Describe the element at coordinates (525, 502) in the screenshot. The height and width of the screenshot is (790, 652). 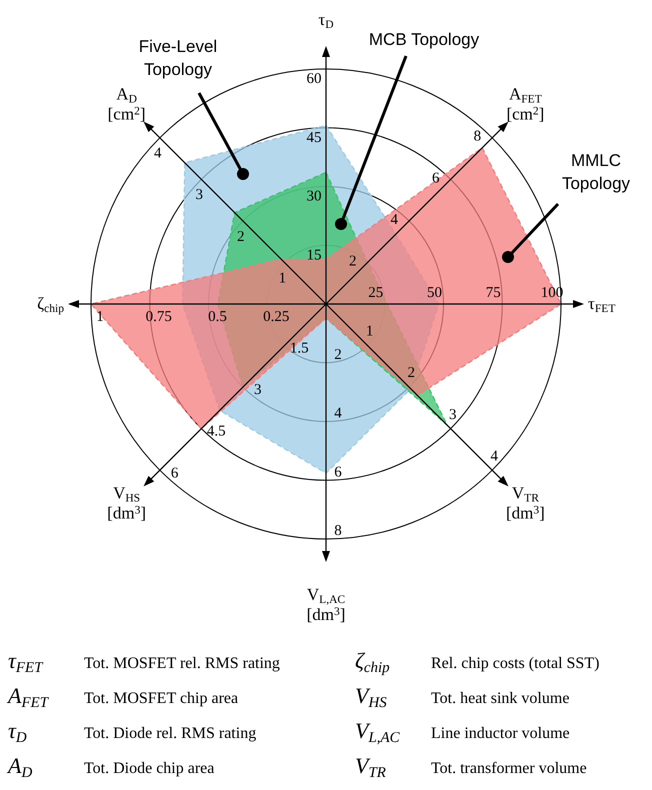
I see `spoke-label: V$_{TR}$ [dm$^{3}$]` at that location.